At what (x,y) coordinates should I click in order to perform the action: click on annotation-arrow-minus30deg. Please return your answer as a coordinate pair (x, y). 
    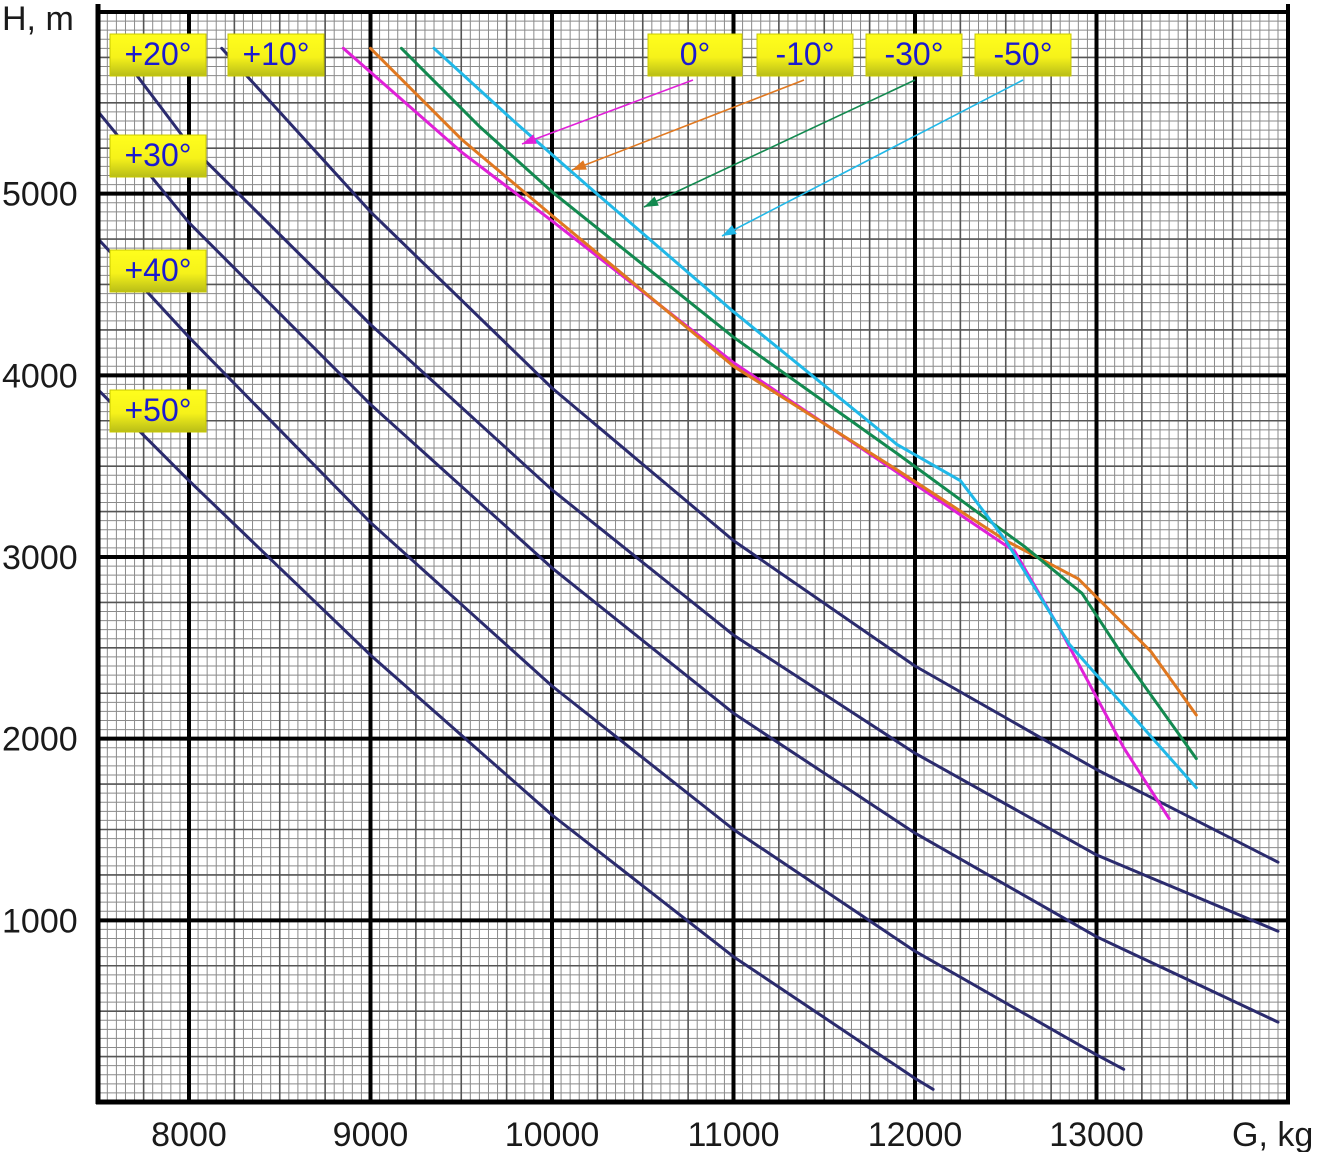
    Looking at the image, I should click on (779, 143).